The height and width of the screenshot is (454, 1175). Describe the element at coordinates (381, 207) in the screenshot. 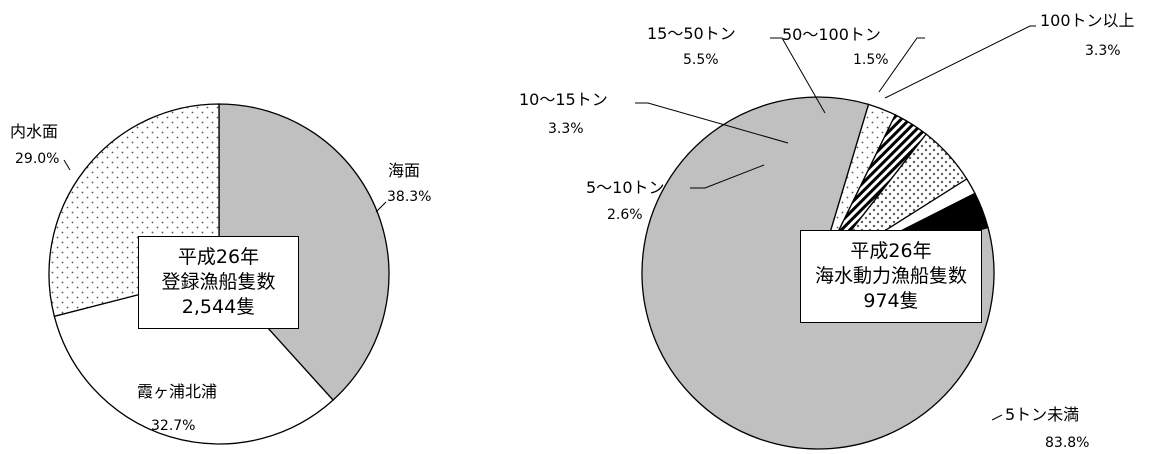

I see `leader-kaimen` at that location.